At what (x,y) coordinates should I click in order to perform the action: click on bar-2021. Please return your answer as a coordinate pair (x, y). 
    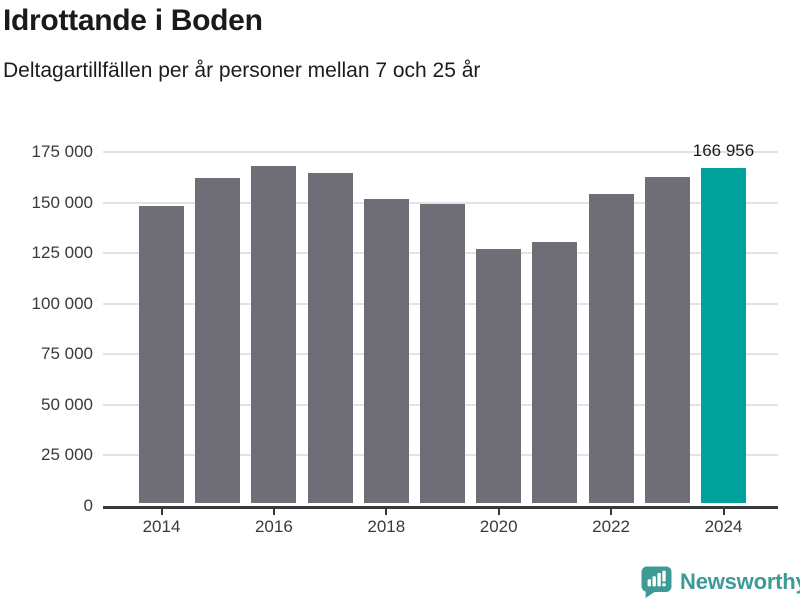
    Looking at the image, I should click on (555, 372).